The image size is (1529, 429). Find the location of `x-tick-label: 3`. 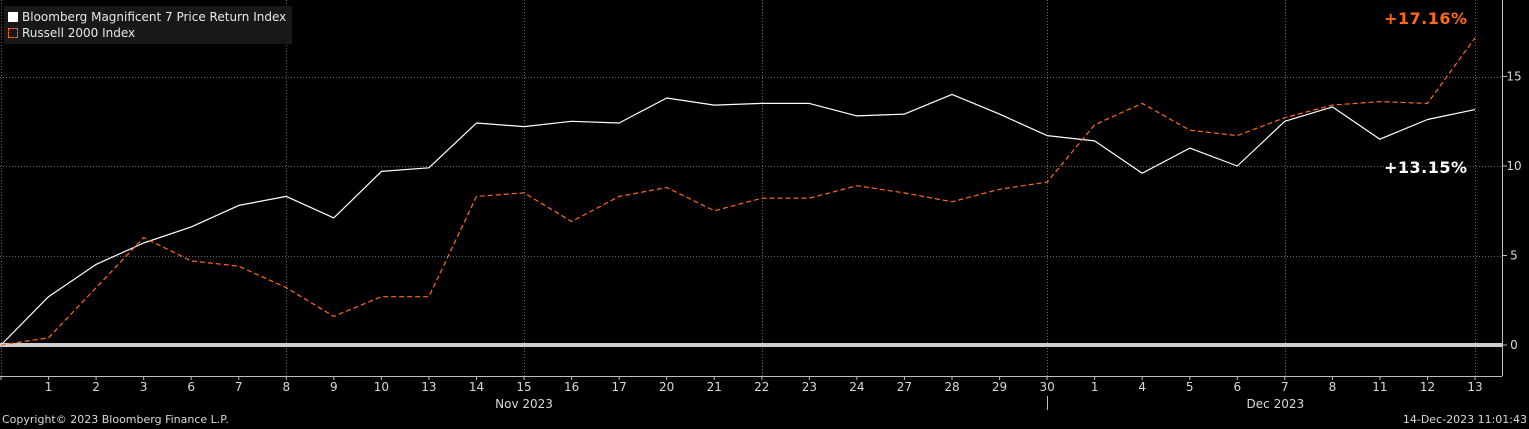

x-tick-label: 3 is located at coordinates (144, 387).